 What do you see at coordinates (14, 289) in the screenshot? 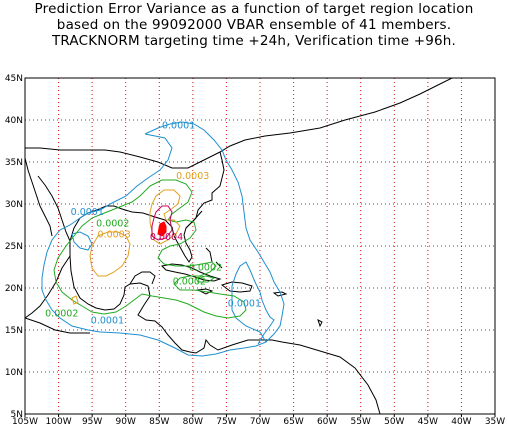
I see `lat-tick-label: 20N` at bounding box center [14, 289].